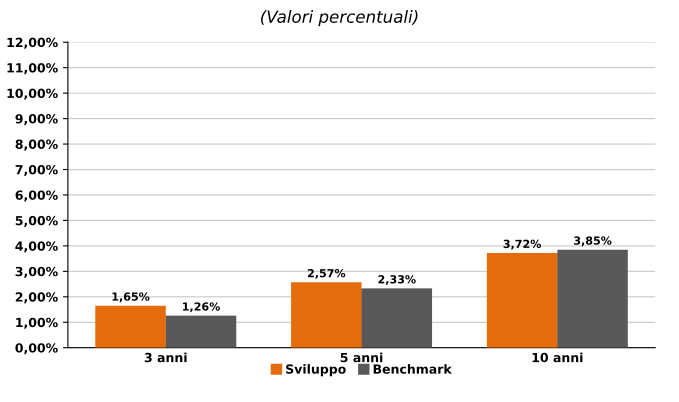 The height and width of the screenshot is (402, 679). Describe the element at coordinates (165, 357) in the screenshot. I see `x-tick-label: 3 anni` at that location.